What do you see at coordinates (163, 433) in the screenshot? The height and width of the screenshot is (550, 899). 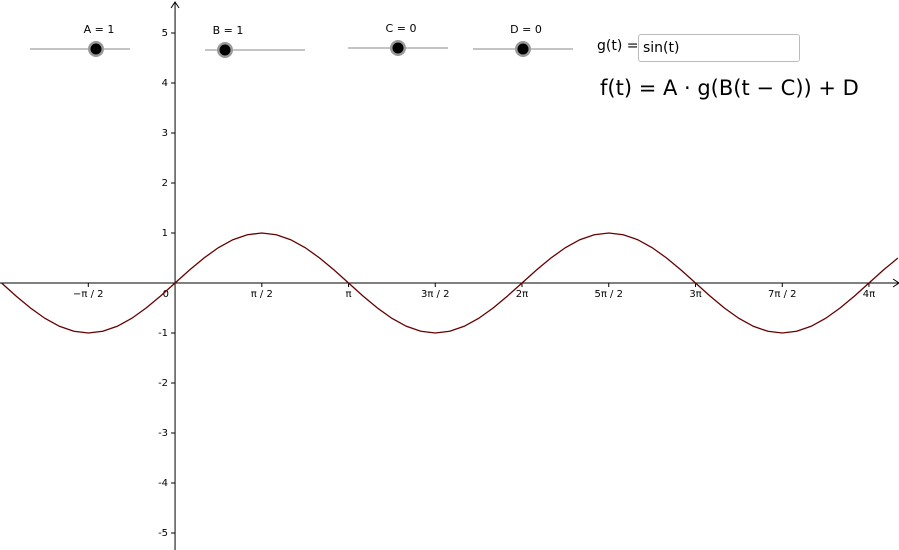 I see `y-tick-label: -3` at bounding box center [163, 433].